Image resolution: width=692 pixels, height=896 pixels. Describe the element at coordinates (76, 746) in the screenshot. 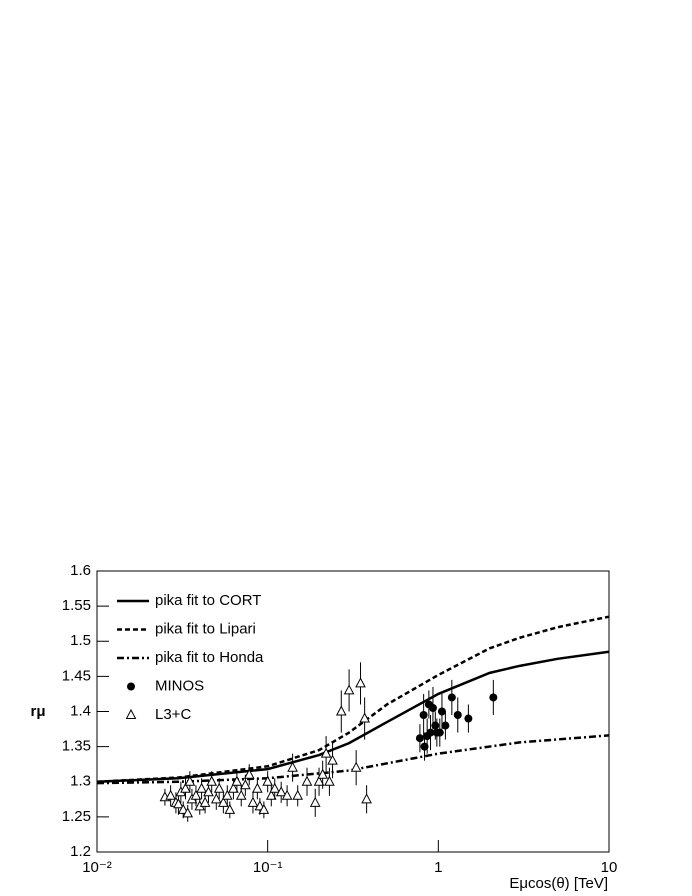

I see `y-tick-label: 1.35` at that location.